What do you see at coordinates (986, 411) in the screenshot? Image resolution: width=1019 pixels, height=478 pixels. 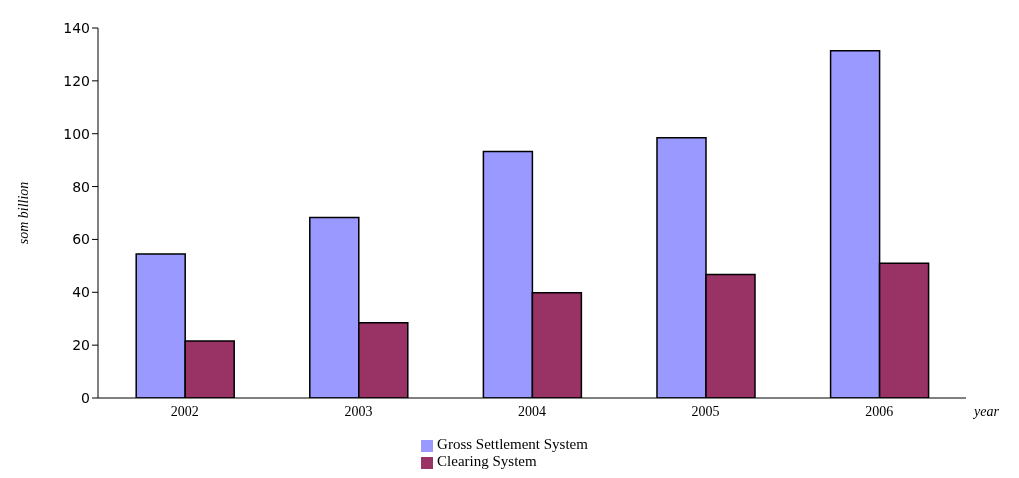 I see `x-axis-title: year` at bounding box center [986, 411].